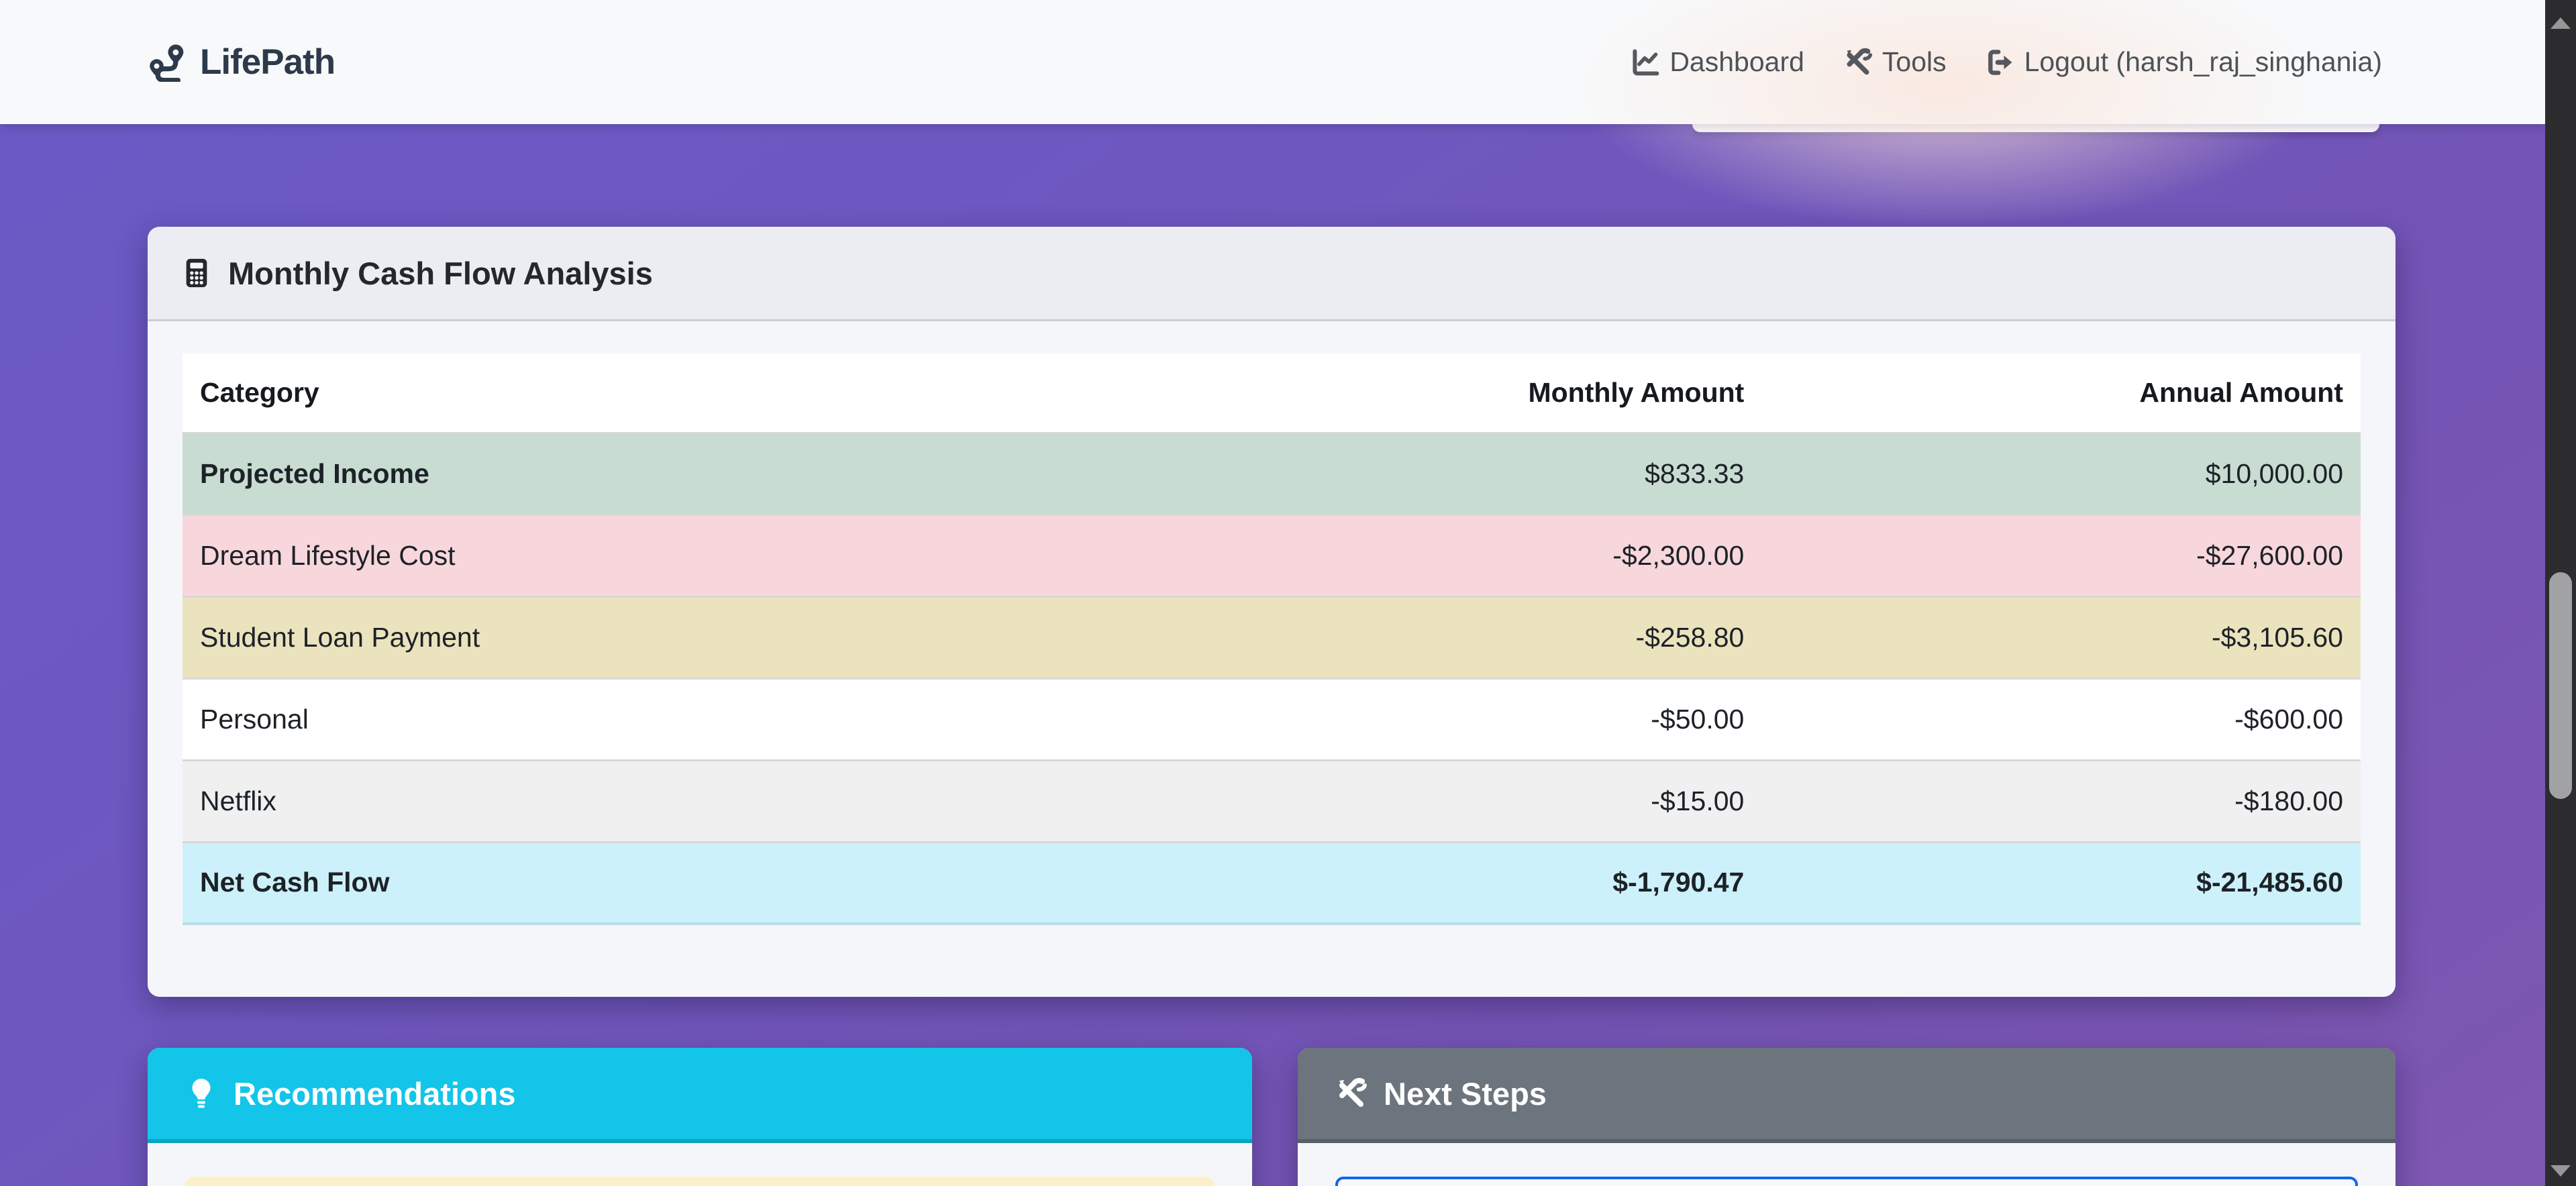 This screenshot has height=1186, width=2576. Describe the element at coordinates (1272, 801) in the screenshot. I see `table-row-netflix: Netflix -$15.00 -$180.00` at that location.